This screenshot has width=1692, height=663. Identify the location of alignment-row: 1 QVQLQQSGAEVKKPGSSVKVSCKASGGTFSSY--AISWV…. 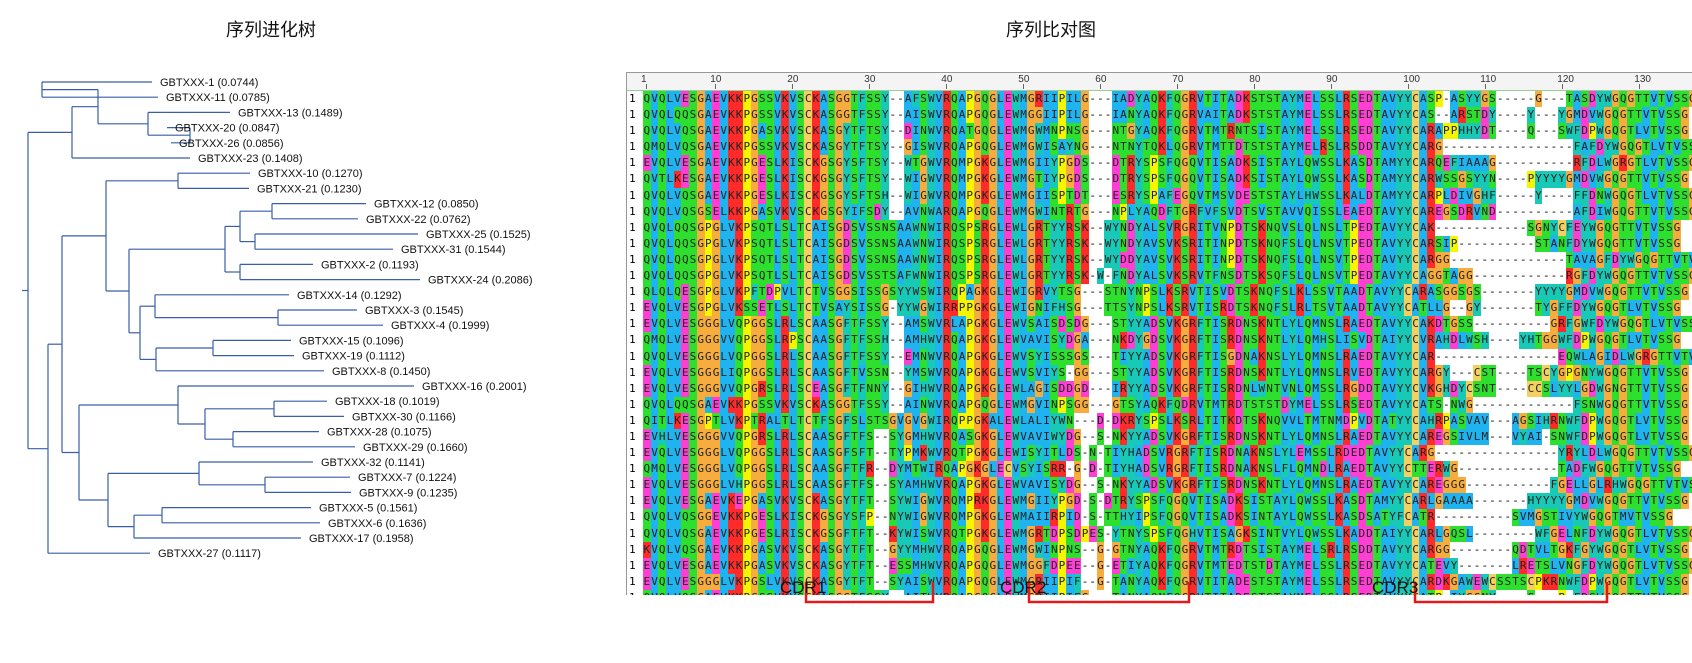
(1159, 115).